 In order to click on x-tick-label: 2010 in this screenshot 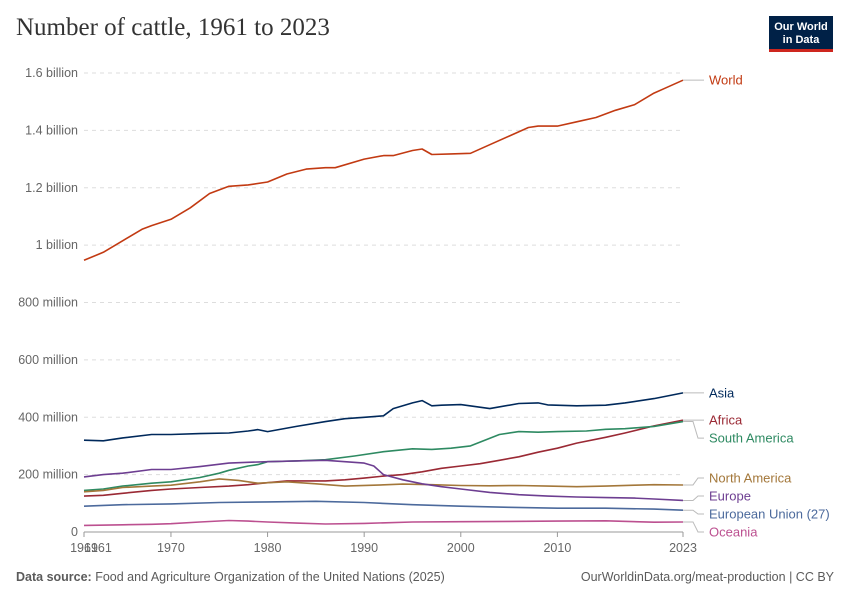, I will do `click(557, 548)`.